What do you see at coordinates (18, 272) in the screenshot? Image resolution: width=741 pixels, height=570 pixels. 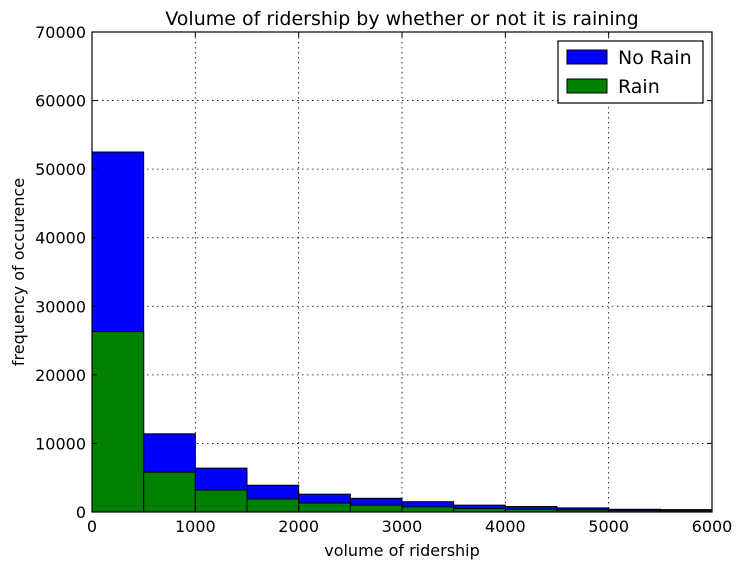 I see `y-axis-label: frequency of occurence` at bounding box center [18, 272].